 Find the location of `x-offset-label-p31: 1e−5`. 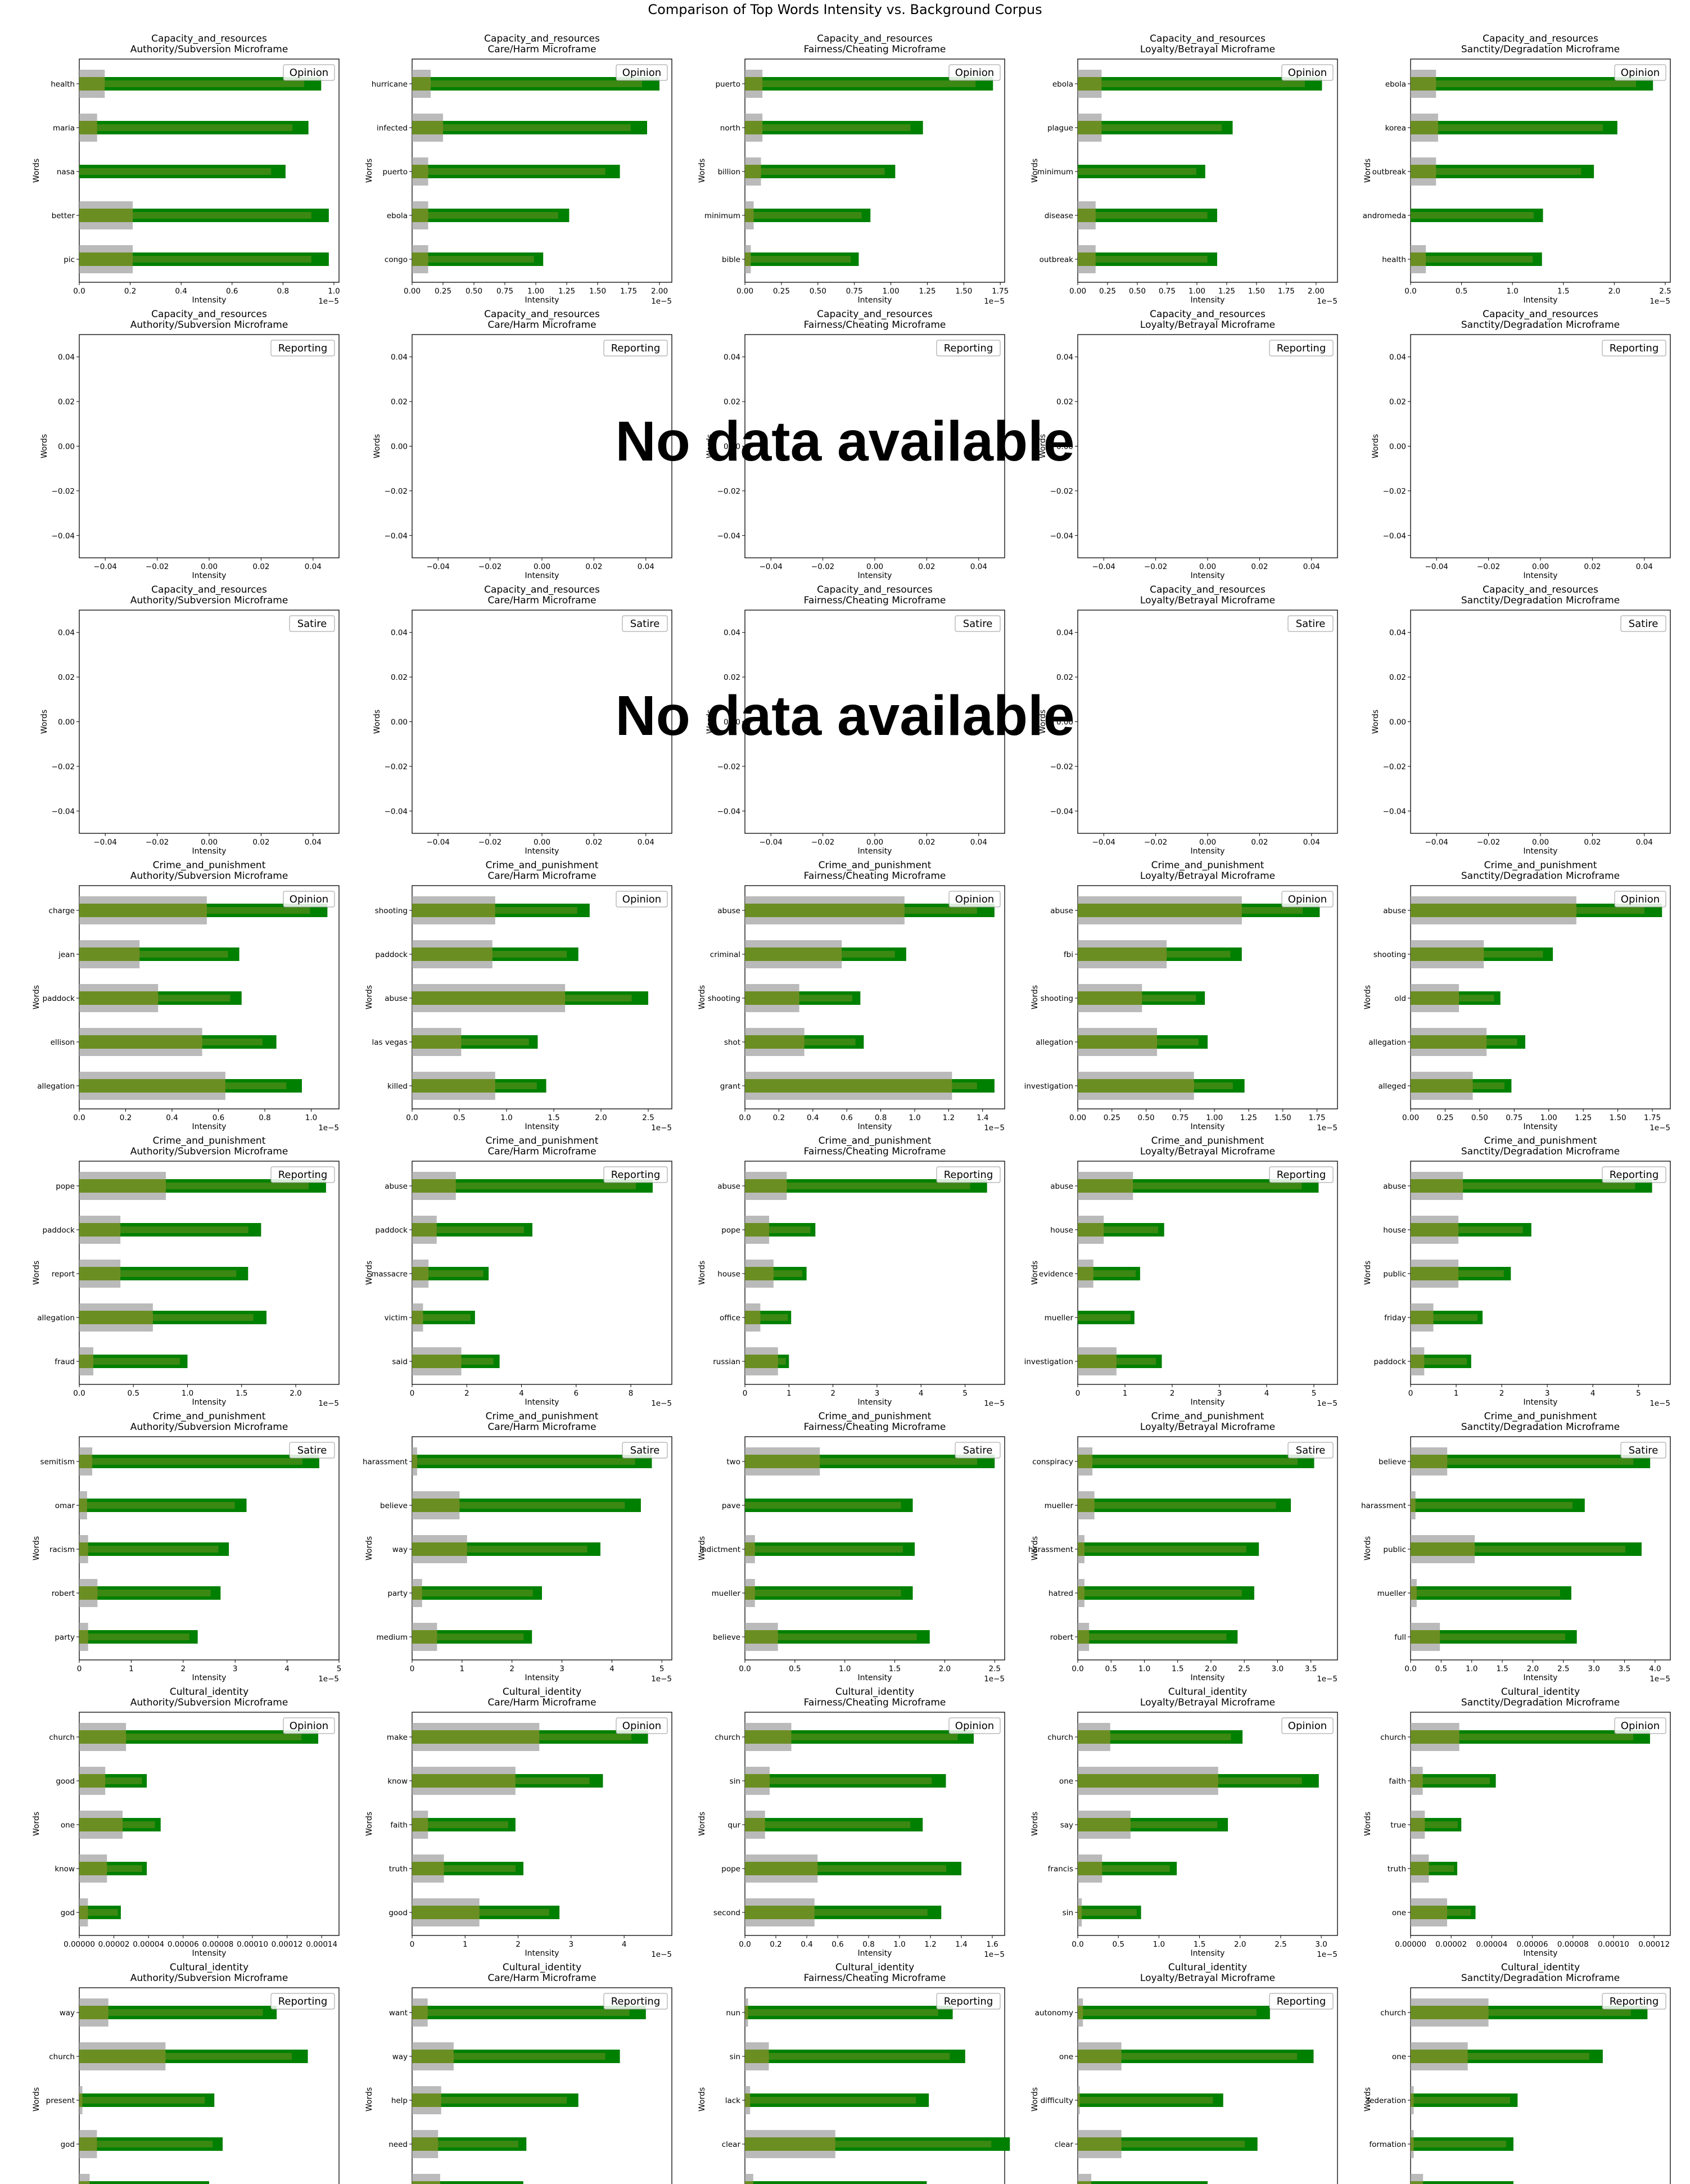

x-offset-label-p31: 1e−5 is located at coordinates (661, 1954).